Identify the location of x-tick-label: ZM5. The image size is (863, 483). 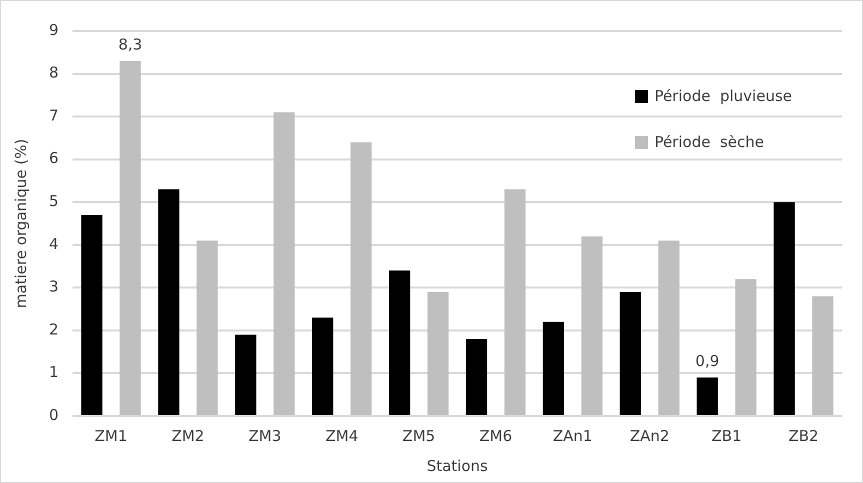
(419, 435).